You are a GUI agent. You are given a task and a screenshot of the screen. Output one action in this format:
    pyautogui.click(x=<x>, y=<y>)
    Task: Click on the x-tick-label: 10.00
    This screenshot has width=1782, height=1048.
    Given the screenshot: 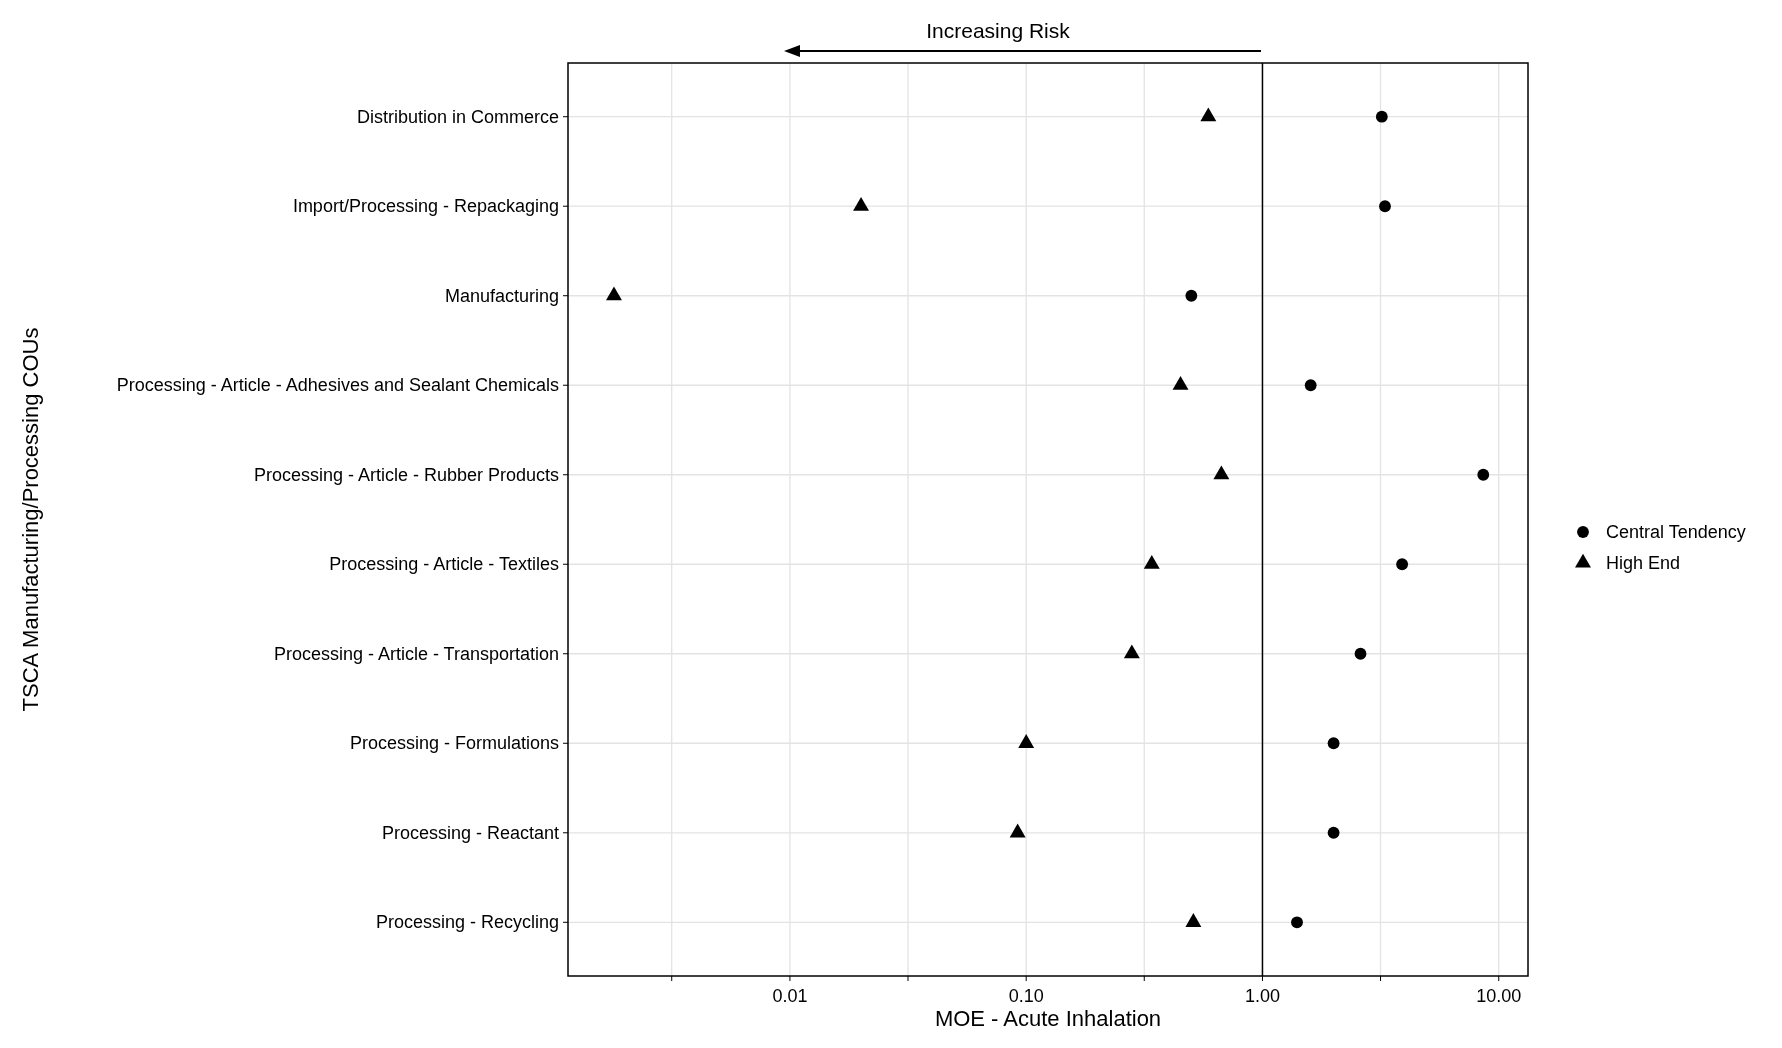 What is the action you would take?
    pyautogui.click(x=1499, y=996)
    